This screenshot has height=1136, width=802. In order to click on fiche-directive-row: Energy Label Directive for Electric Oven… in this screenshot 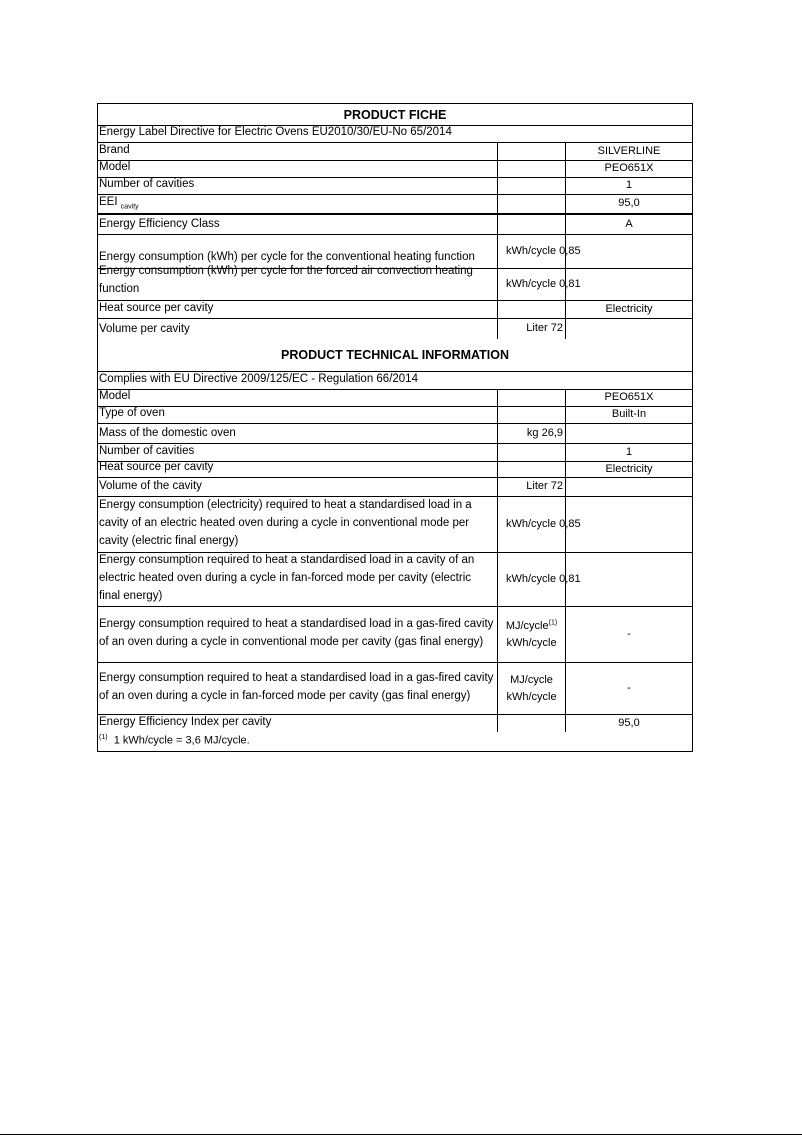, I will do `click(395, 134)`.